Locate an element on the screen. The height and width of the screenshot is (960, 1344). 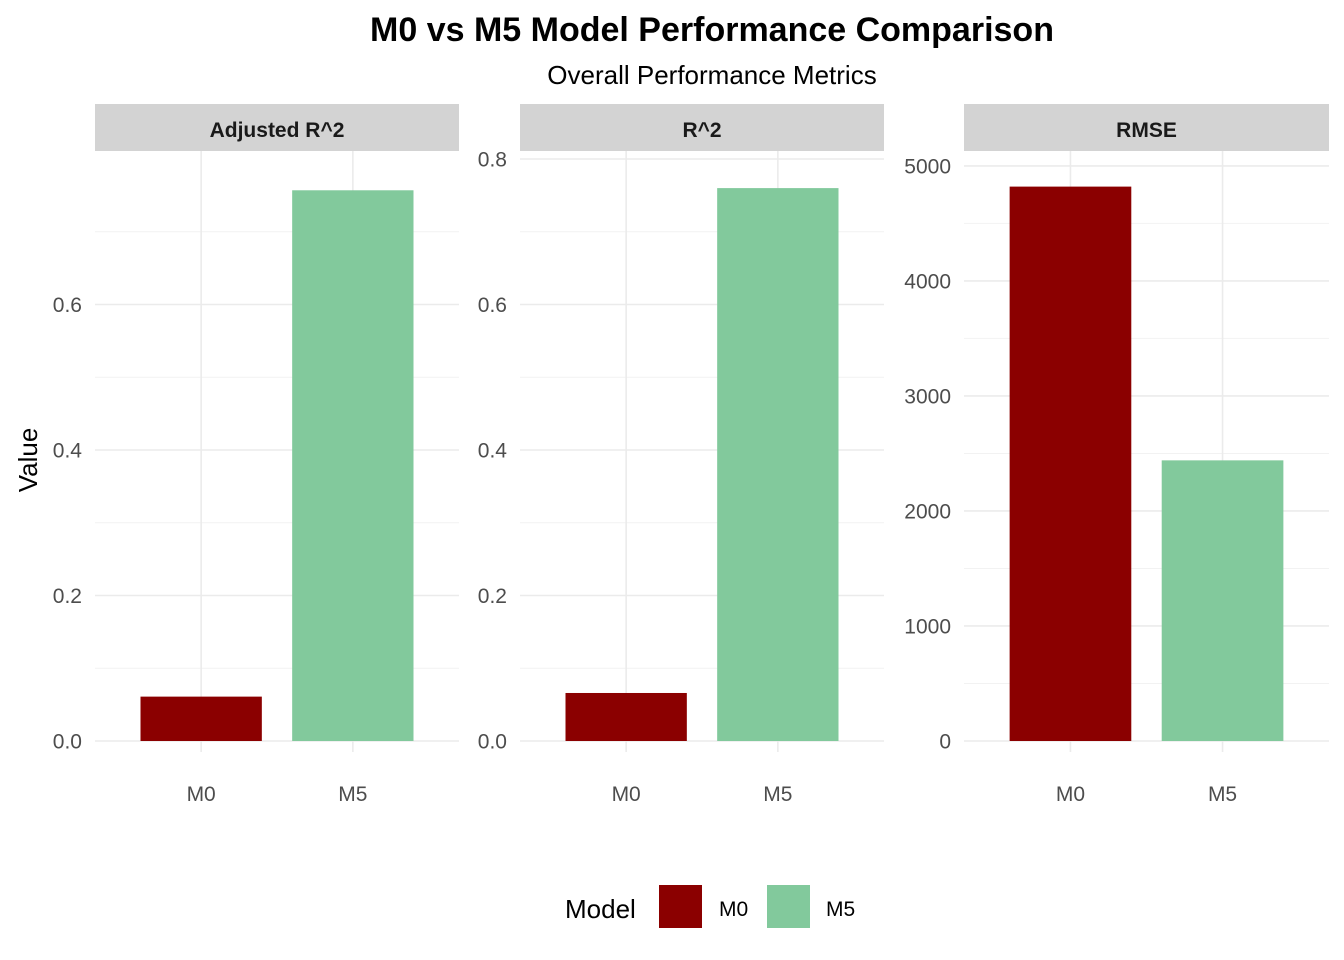
facet-strip-label: R^2 is located at coordinates (701, 130).